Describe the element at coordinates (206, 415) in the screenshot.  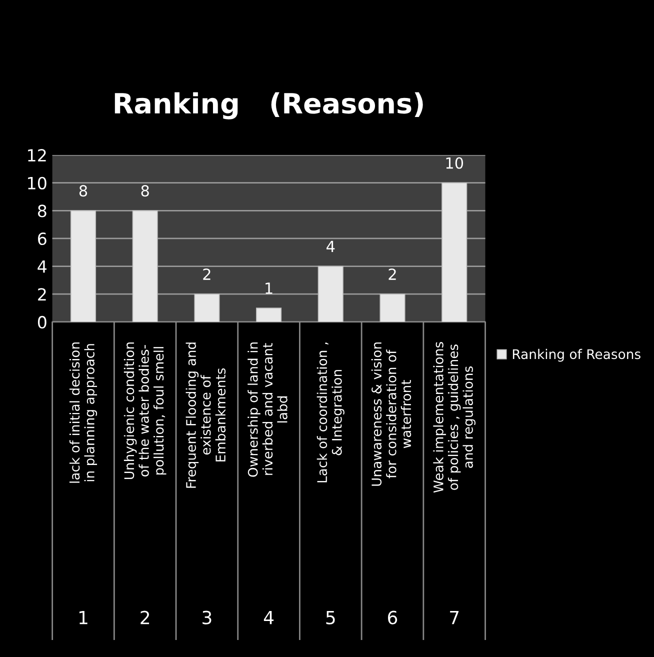
I see `x-tick-label: Frequent Flooding and existence of Embankments` at that location.